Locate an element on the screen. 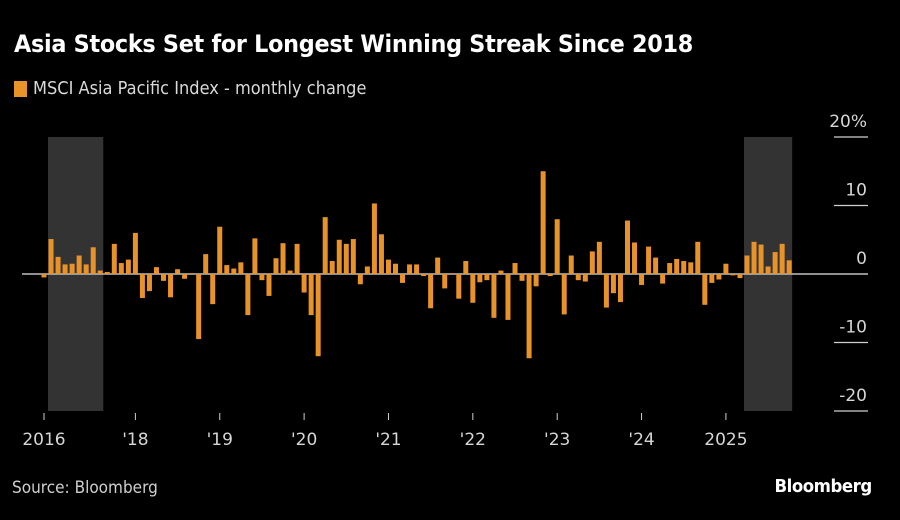  legend-swatch is located at coordinates (20, 88).